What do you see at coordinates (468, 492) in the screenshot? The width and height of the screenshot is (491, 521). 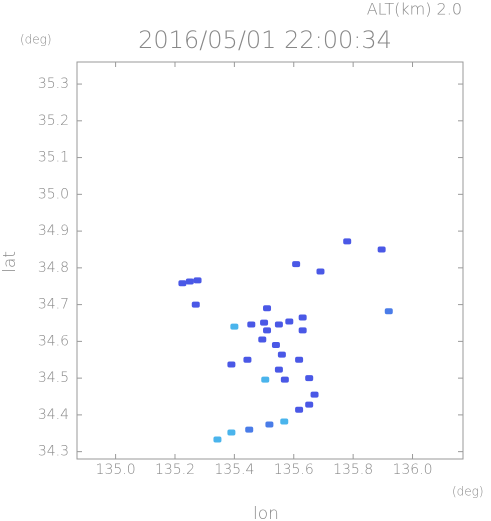 I see `x-unit: (deg)` at bounding box center [468, 492].